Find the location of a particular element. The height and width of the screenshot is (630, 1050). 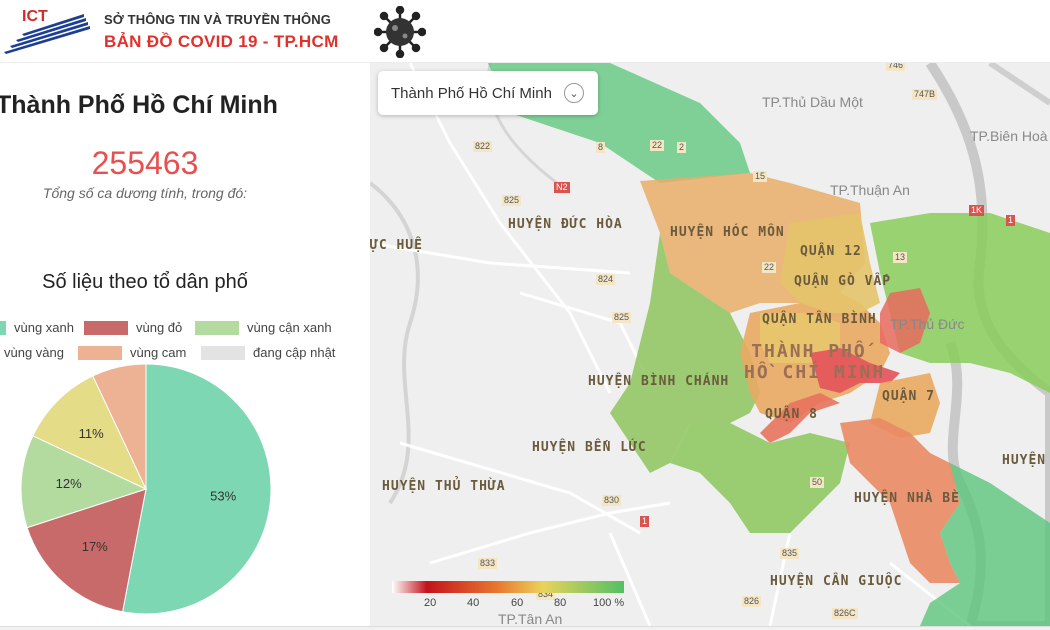

legend-item-vung-vang: vùng vàng is located at coordinates (32, 352).